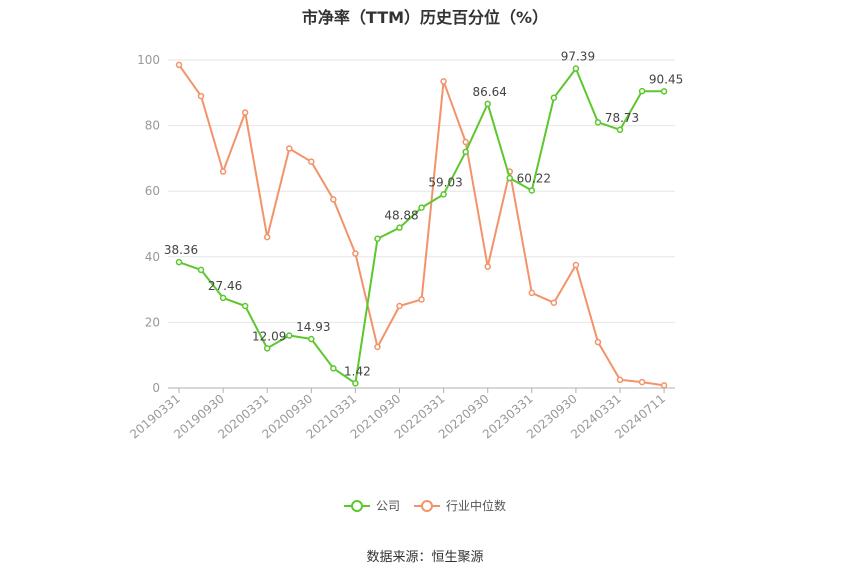 Image resolution: width=850 pixels, height=575 pixels. I want to click on data-label: 12.09, so click(269, 336).